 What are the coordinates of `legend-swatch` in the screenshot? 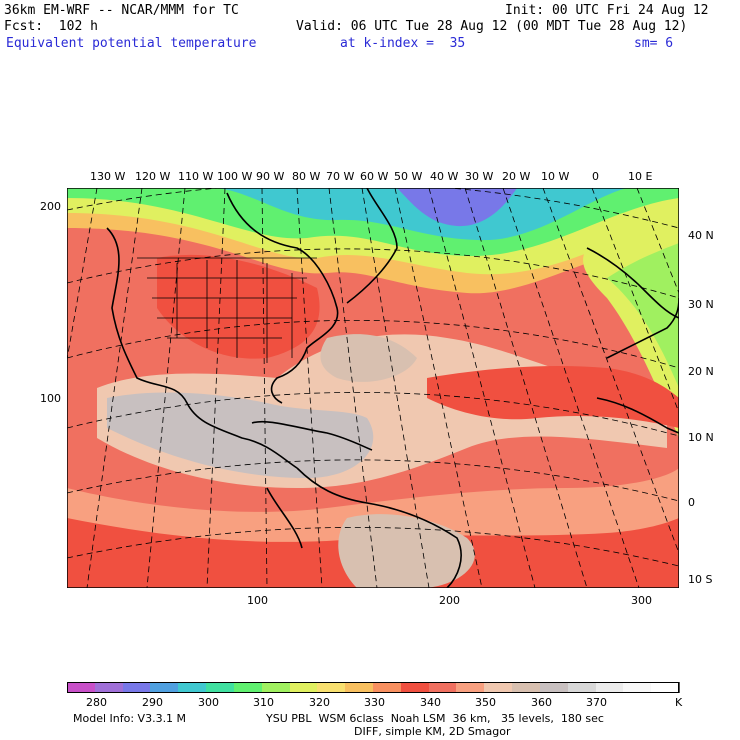 It's located at (665, 687).